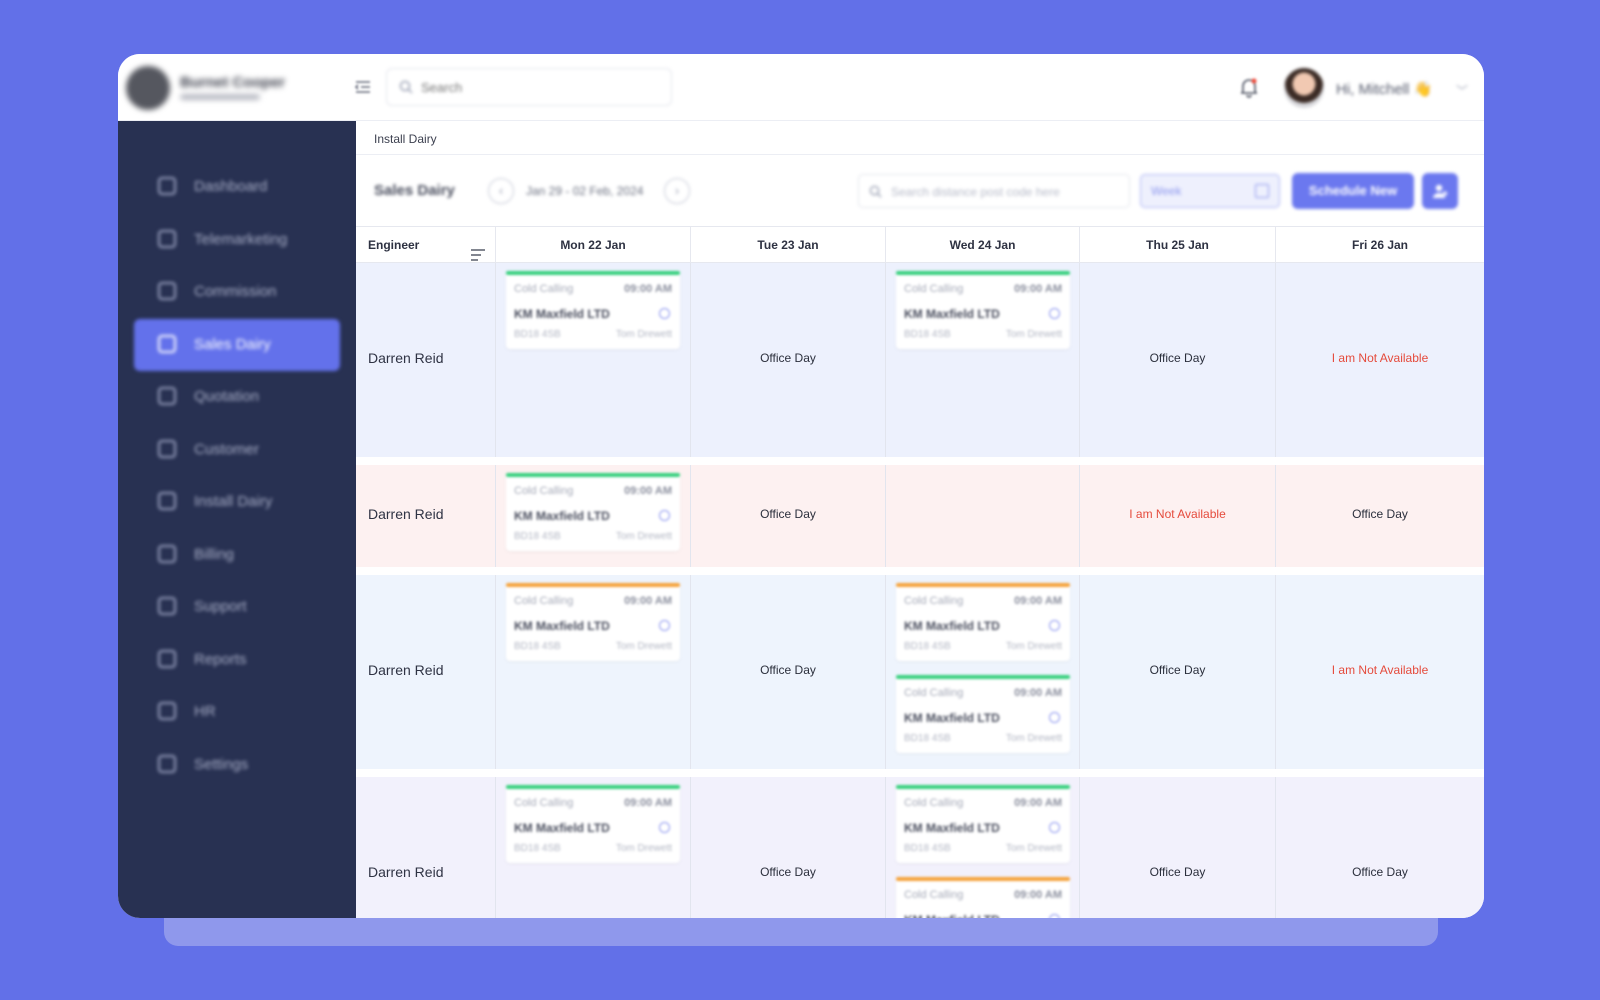  What do you see at coordinates (211, 88) in the screenshot?
I see `brand: Burnet Cooper` at bounding box center [211, 88].